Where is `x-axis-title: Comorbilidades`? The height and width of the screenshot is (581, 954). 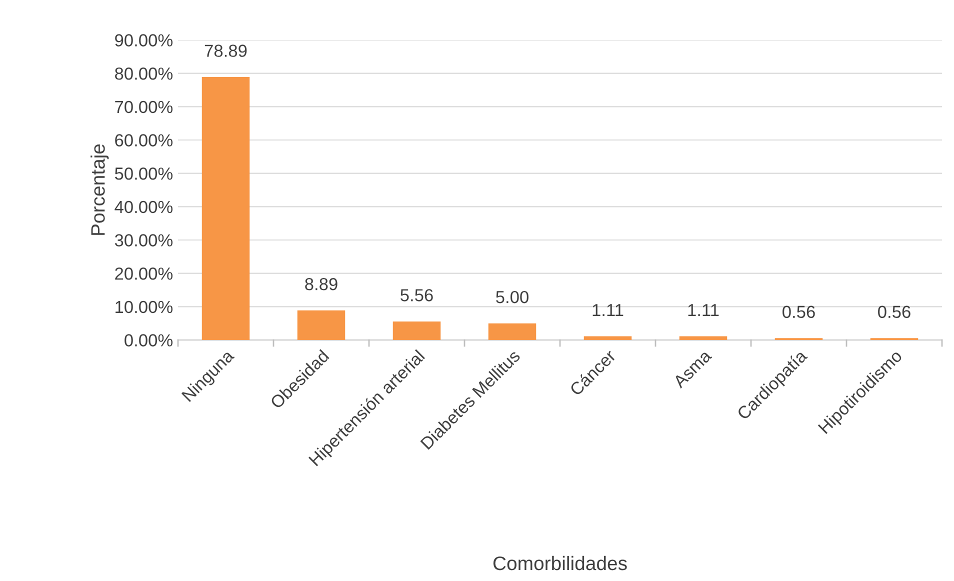 x-axis-title: Comorbilidades is located at coordinates (560, 563).